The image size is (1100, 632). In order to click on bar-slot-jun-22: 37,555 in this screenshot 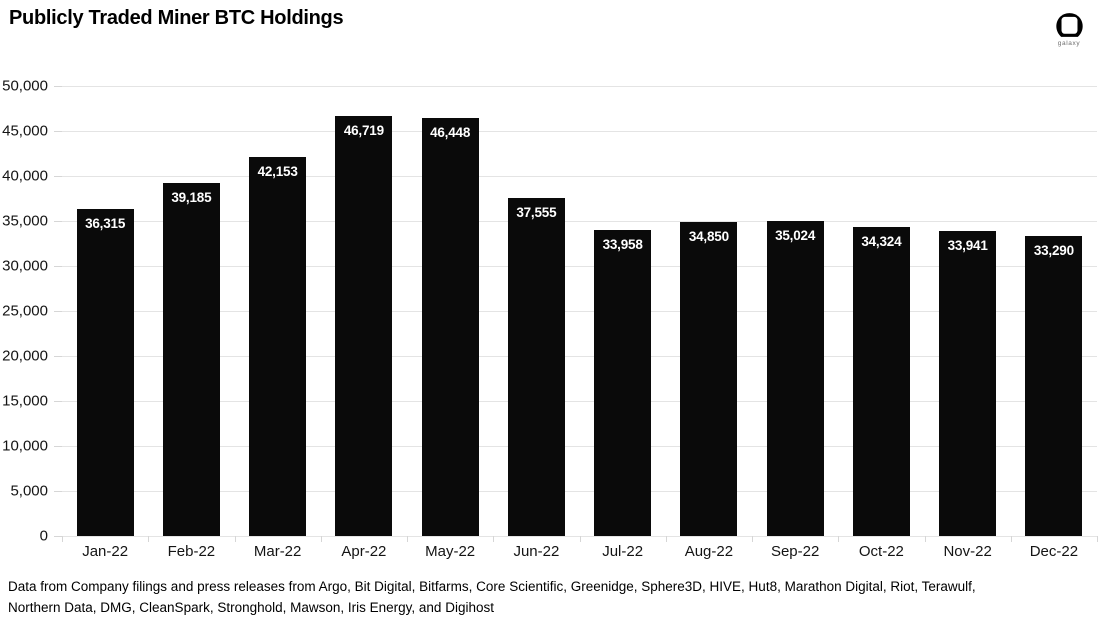, I will do `click(536, 311)`.